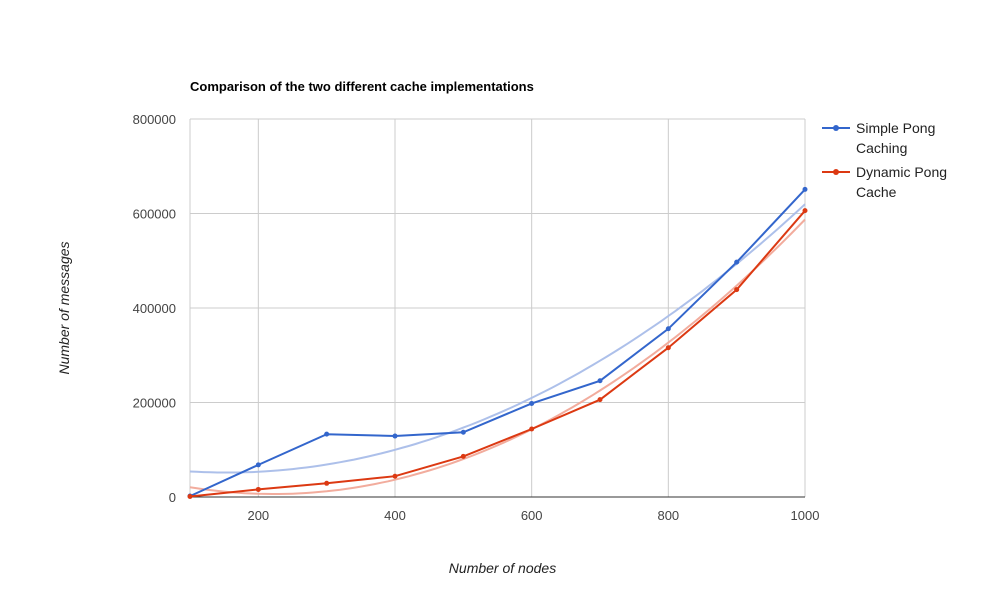 The width and height of the screenshot is (995, 614). I want to click on y-tick-label: 800000, so click(154, 119).